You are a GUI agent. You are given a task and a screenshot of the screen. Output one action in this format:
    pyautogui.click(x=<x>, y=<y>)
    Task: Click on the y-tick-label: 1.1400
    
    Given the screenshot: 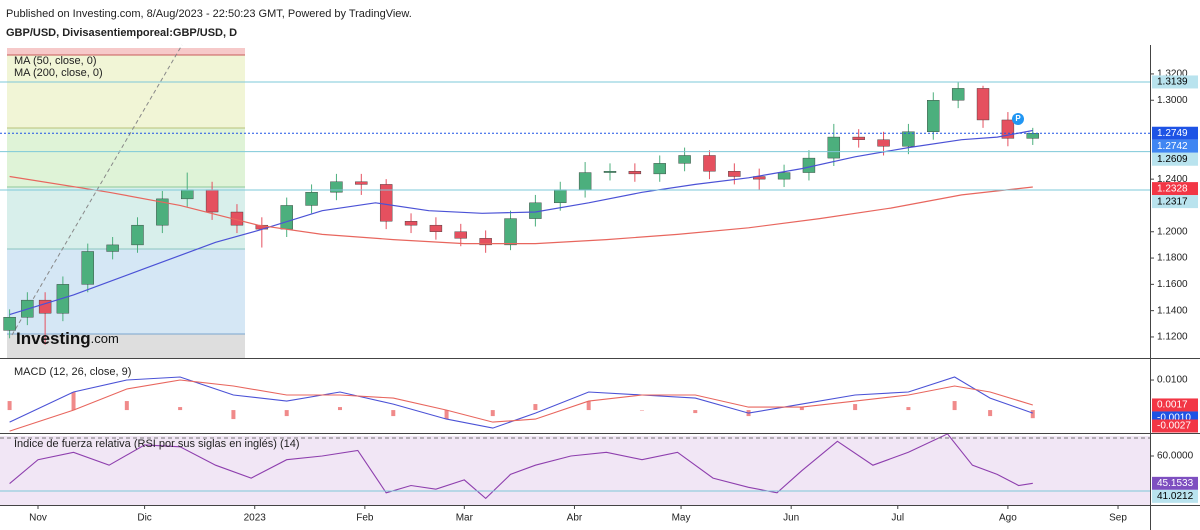 What is the action you would take?
    pyautogui.click(x=1172, y=310)
    